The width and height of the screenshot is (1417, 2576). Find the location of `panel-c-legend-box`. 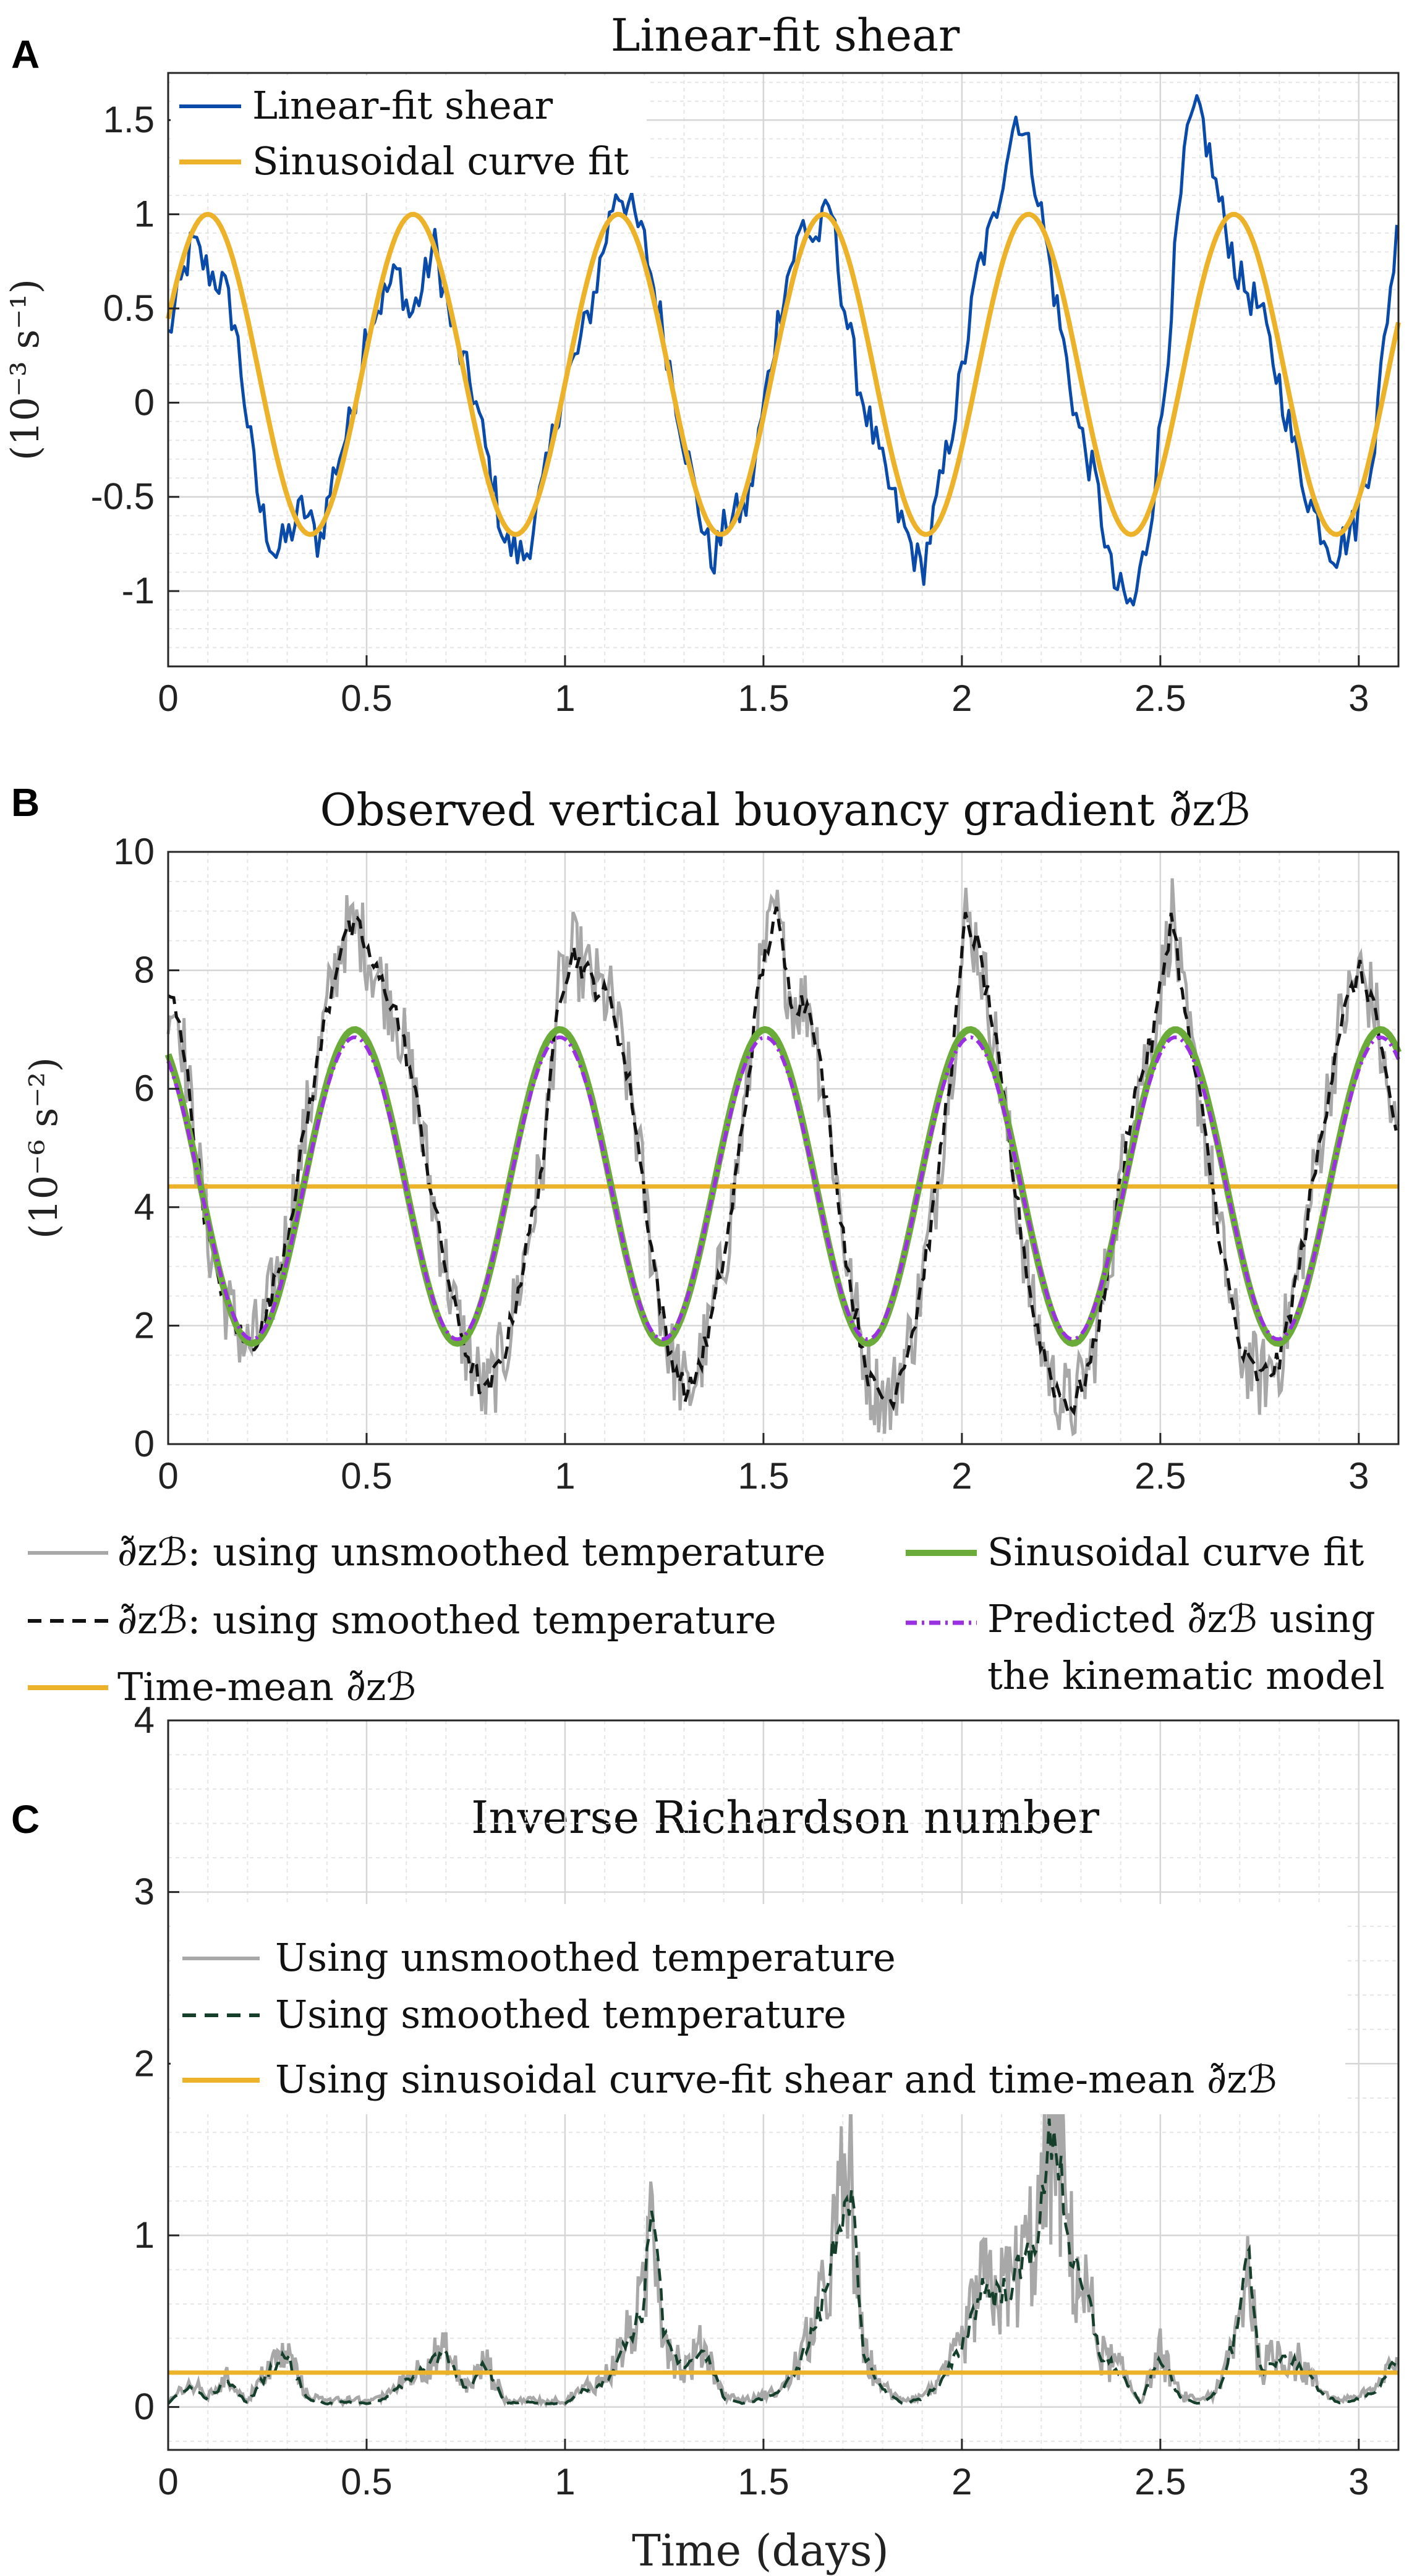

panel-c-legend-box is located at coordinates (758, 2009).